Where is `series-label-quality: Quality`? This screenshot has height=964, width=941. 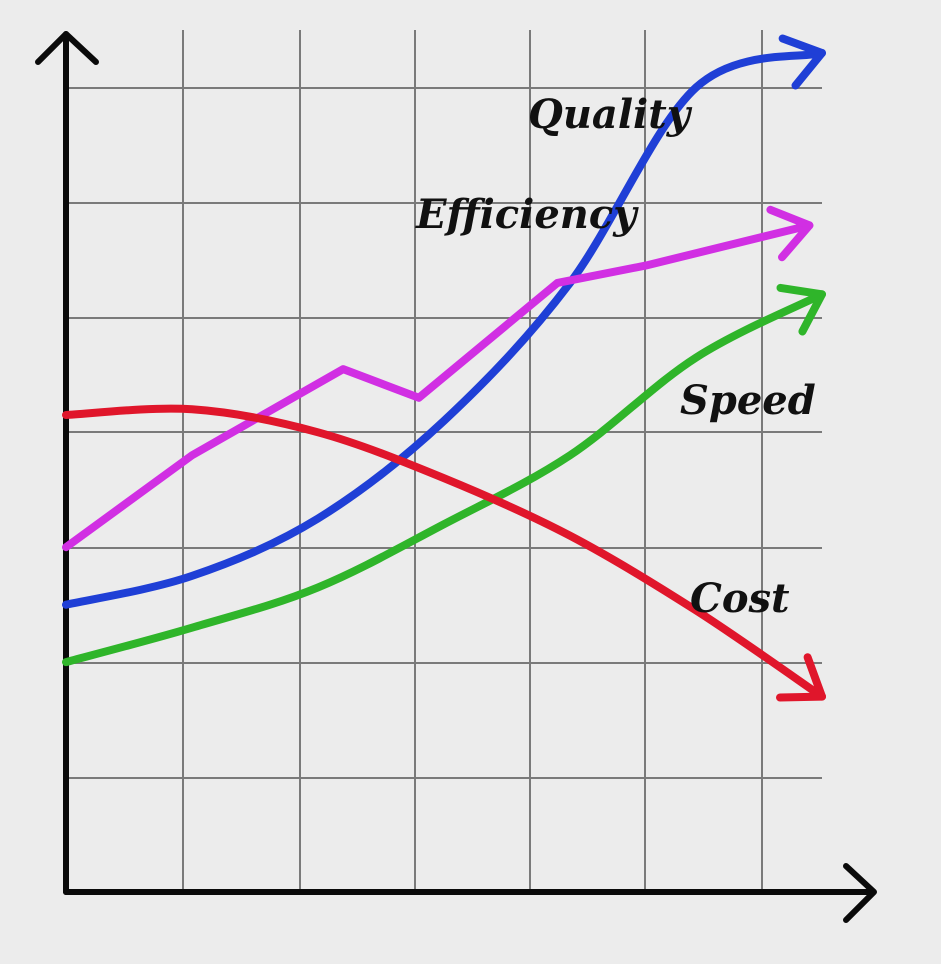 series-label-quality: Quality is located at coordinates (610, 114).